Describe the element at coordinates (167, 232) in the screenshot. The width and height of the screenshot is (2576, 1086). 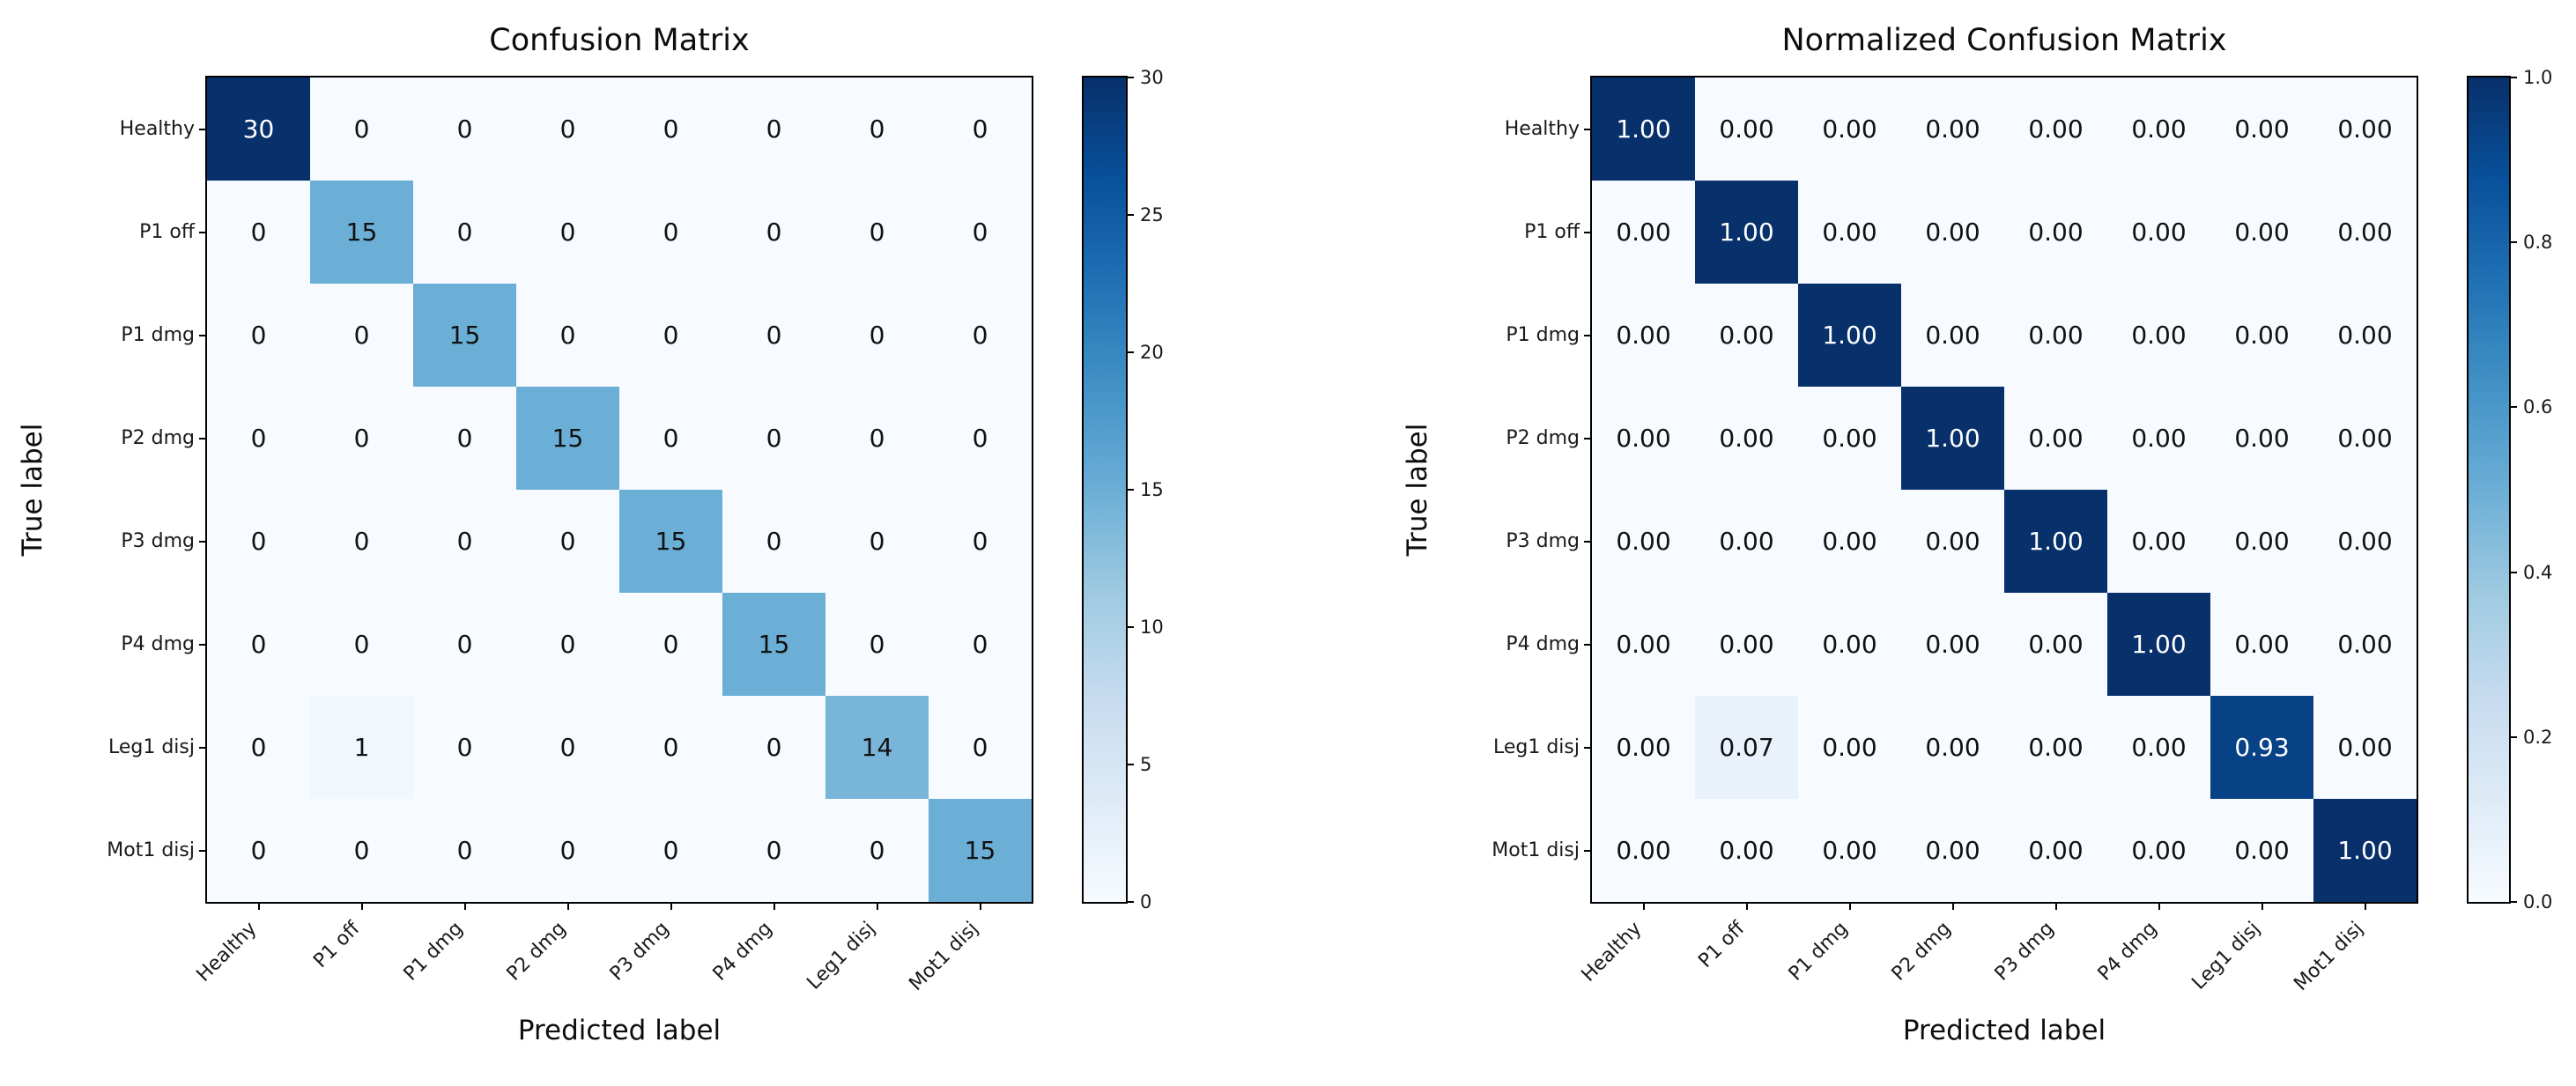
I see `y-tick-label: P1 off` at that location.